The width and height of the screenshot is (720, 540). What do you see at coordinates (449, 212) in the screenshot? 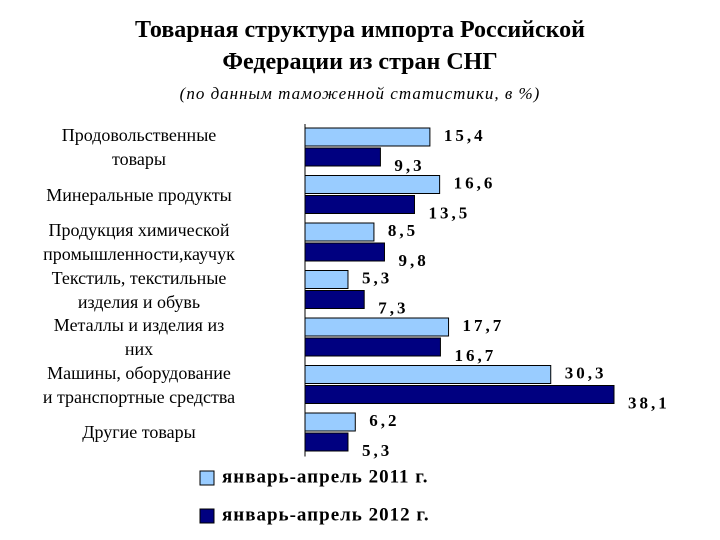
I see `value-label: 13,5` at bounding box center [449, 212].